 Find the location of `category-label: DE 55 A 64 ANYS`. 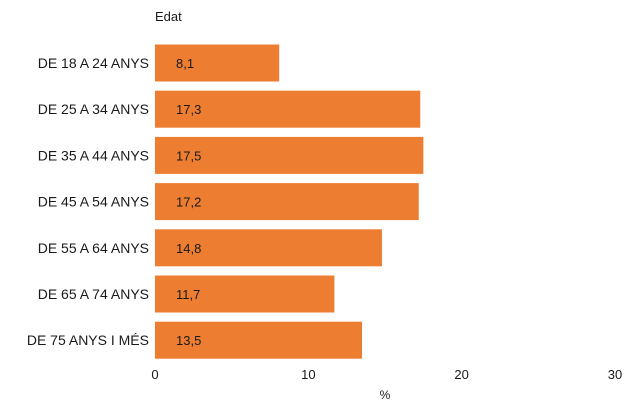

category-label: DE 55 A 64 ANYS is located at coordinates (93, 248).